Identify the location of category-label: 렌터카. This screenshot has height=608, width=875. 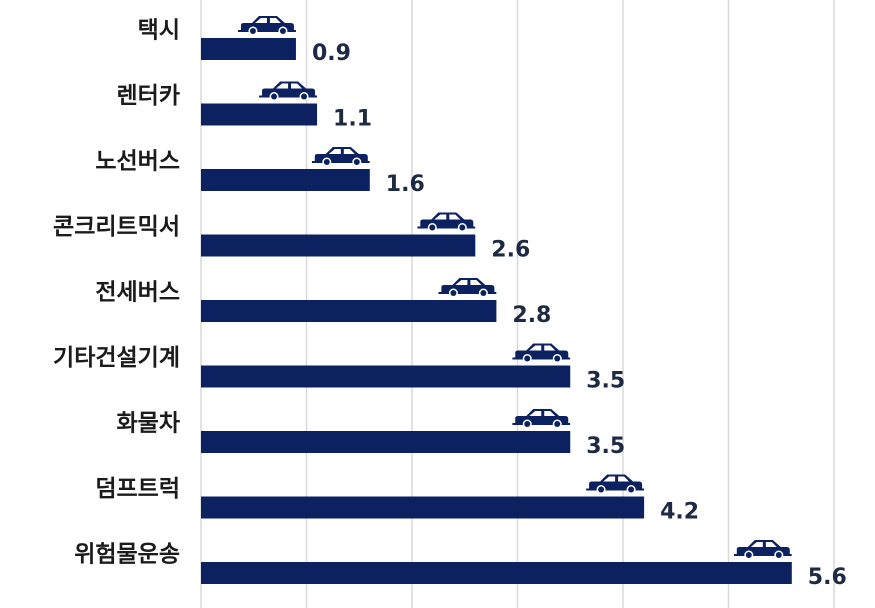
(148, 96).